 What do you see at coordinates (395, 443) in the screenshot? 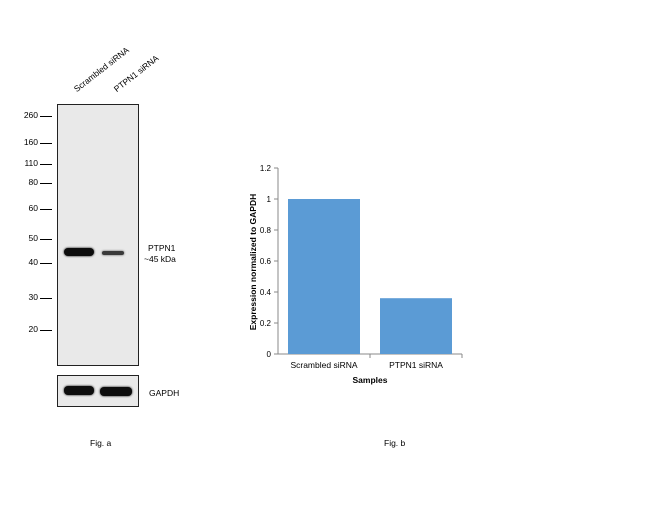
I see `fig-b-caption: Fig. b` at bounding box center [395, 443].